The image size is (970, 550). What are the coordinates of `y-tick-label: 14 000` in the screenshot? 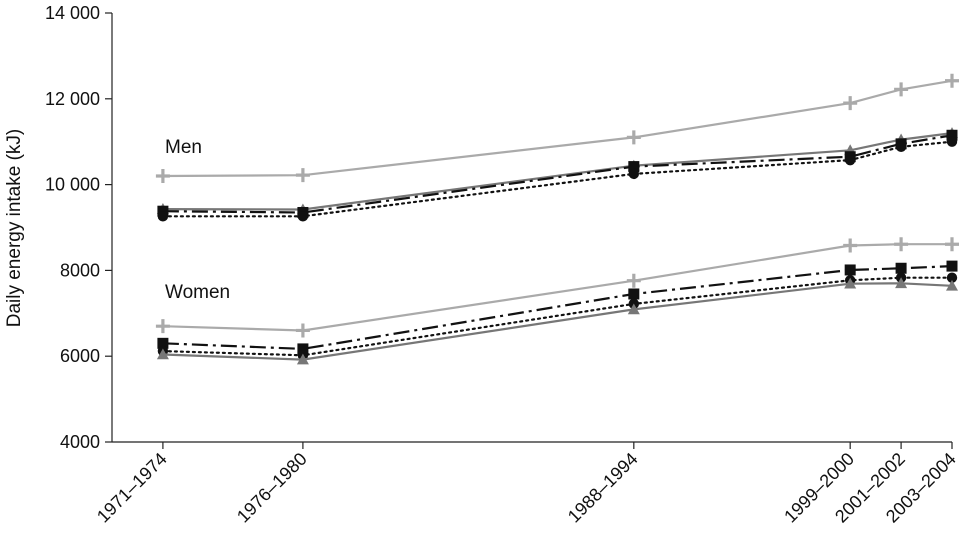 It's located at (72, 13).